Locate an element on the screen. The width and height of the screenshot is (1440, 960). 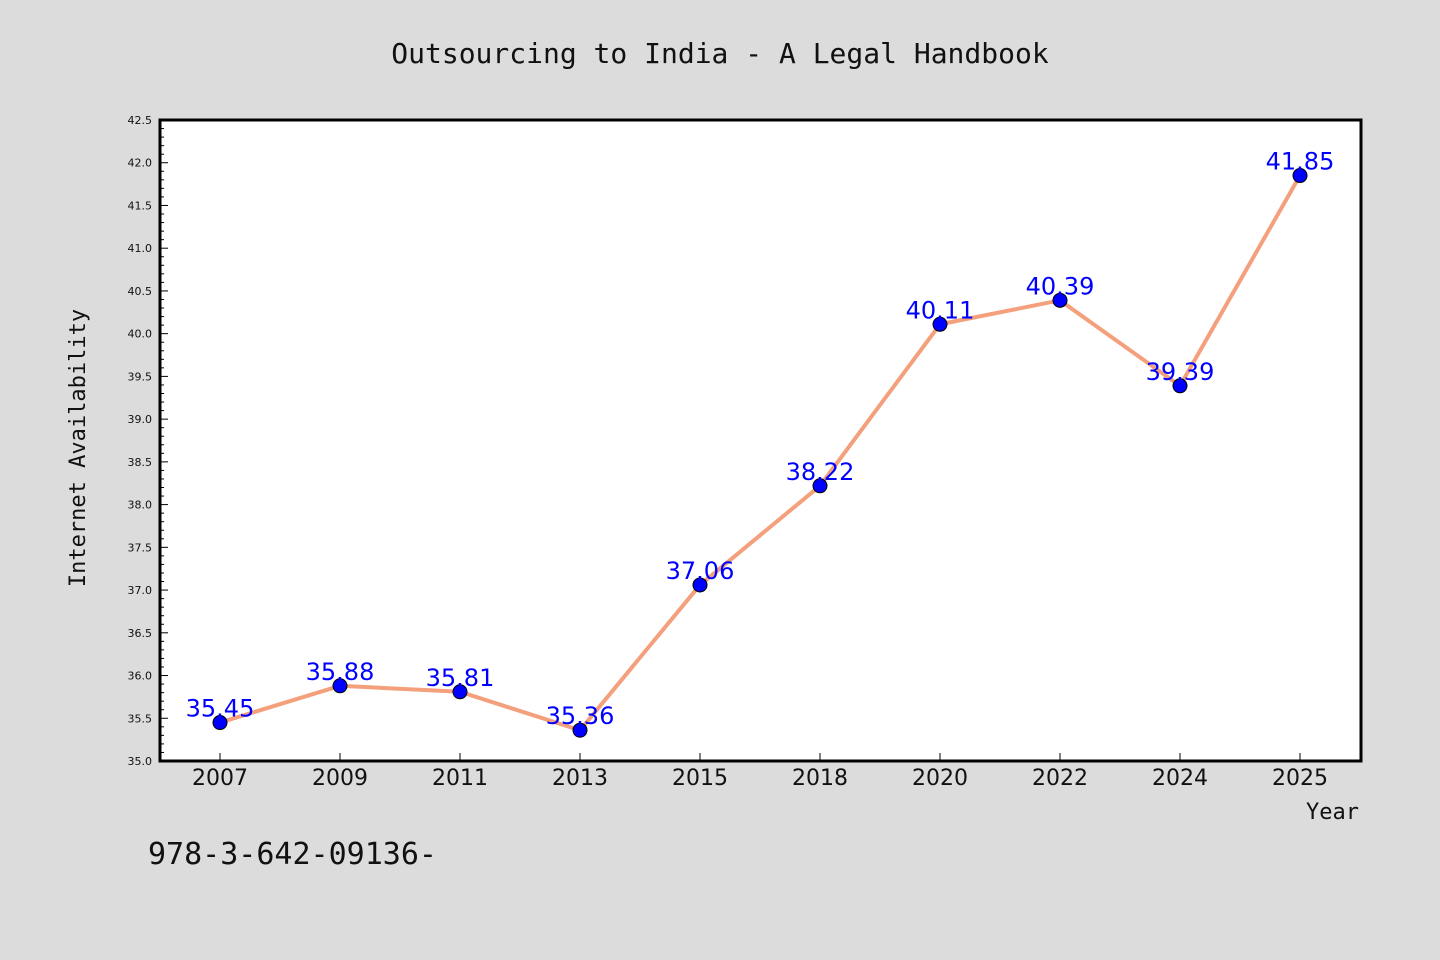
y-tick-label: 36.0 is located at coordinates (140, 676).